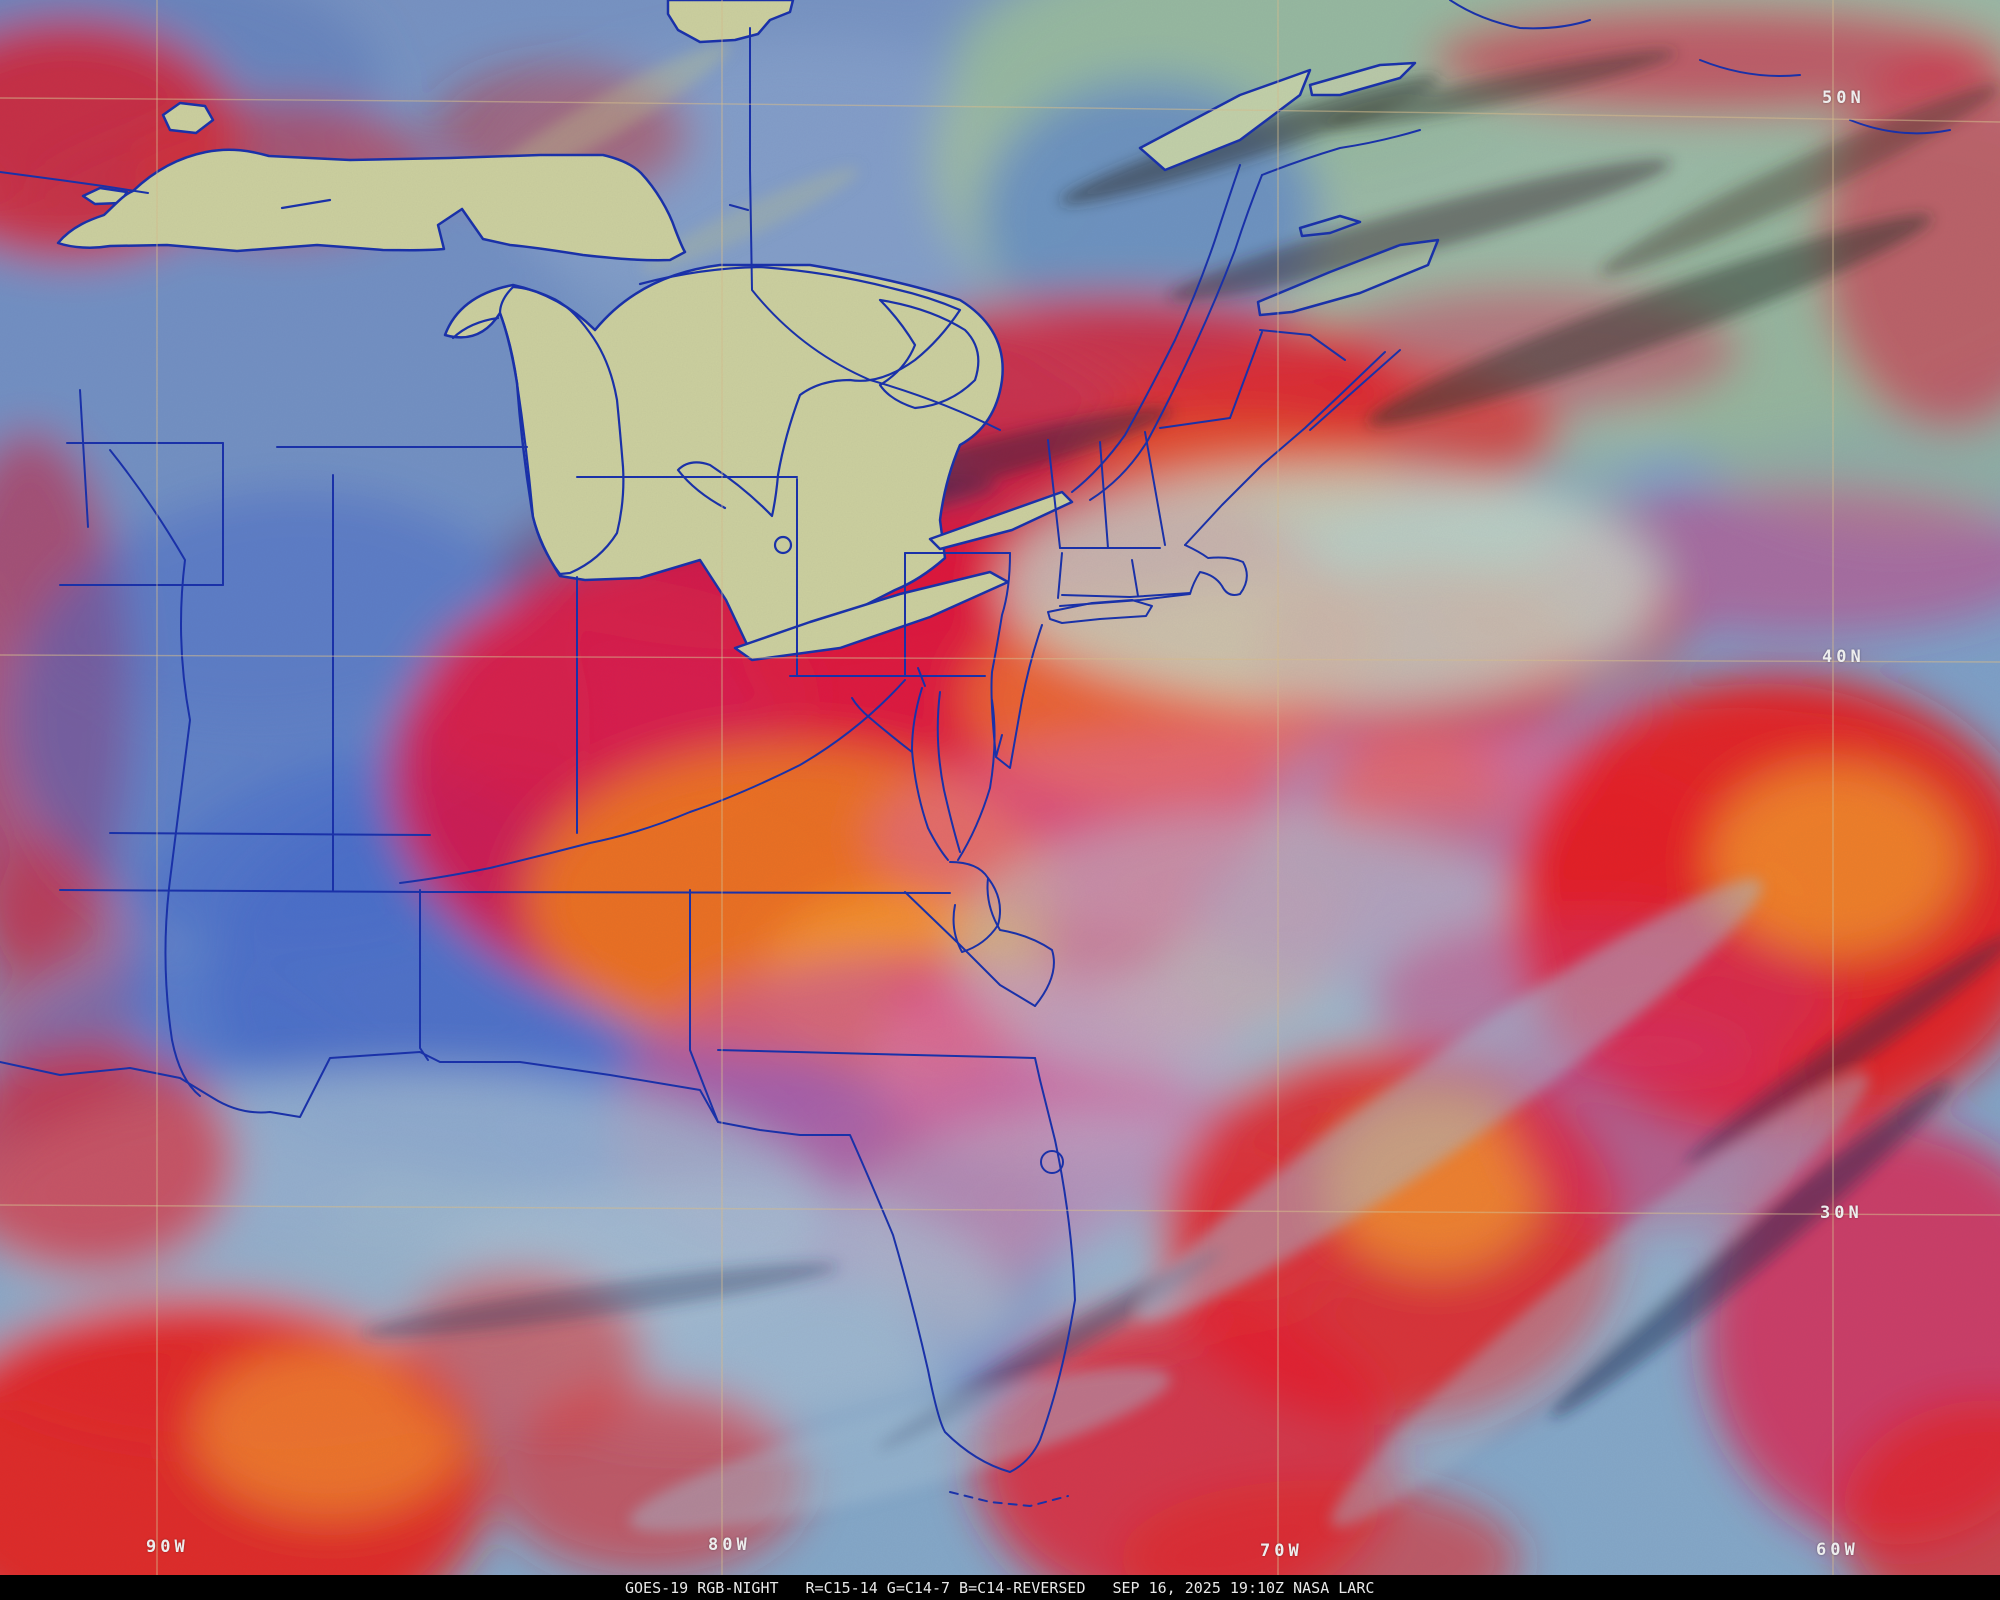  What do you see at coordinates (167, 1547) in the screenshot?
I see `longitude-label-90w: 90W` at bounding box center [167, 1547].